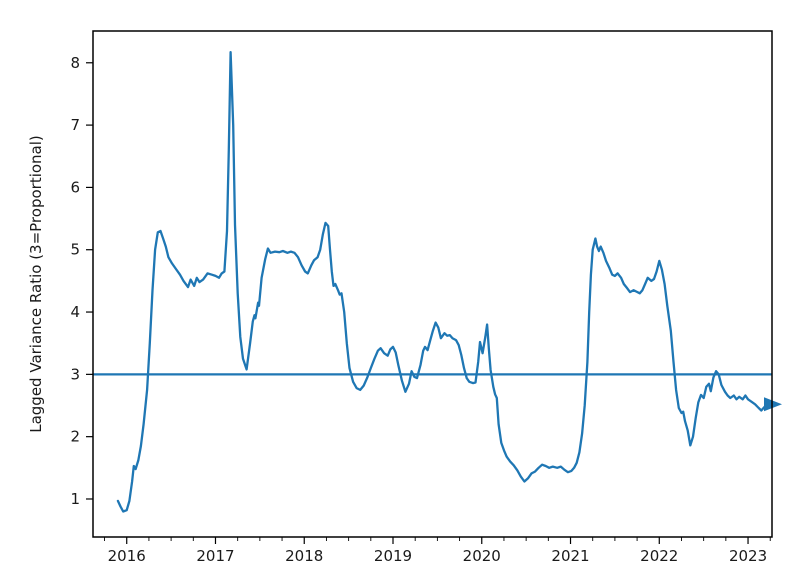 The height and width of the screenshot is (581, 800). I want to click on x-tick-label: 2016, so click(127, 556).